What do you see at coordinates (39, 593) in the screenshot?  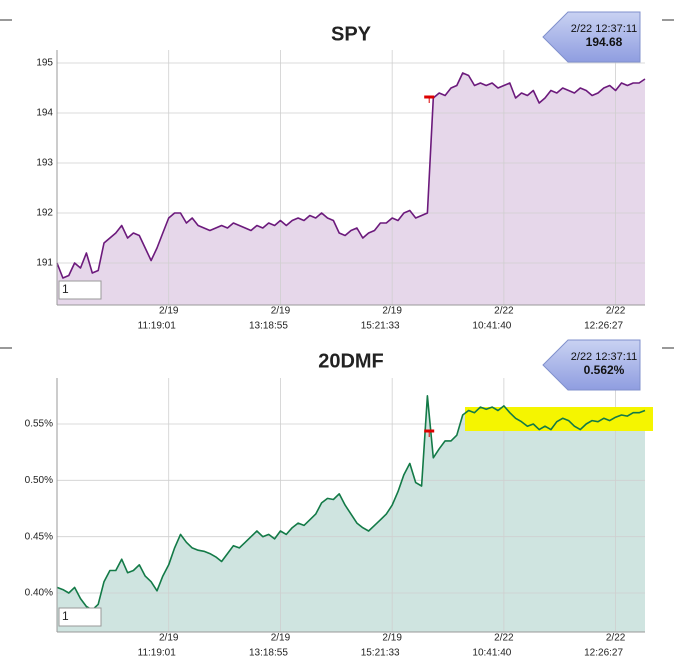 I see `y-tick-label: 0.40%` at bounding box center [39, 593].